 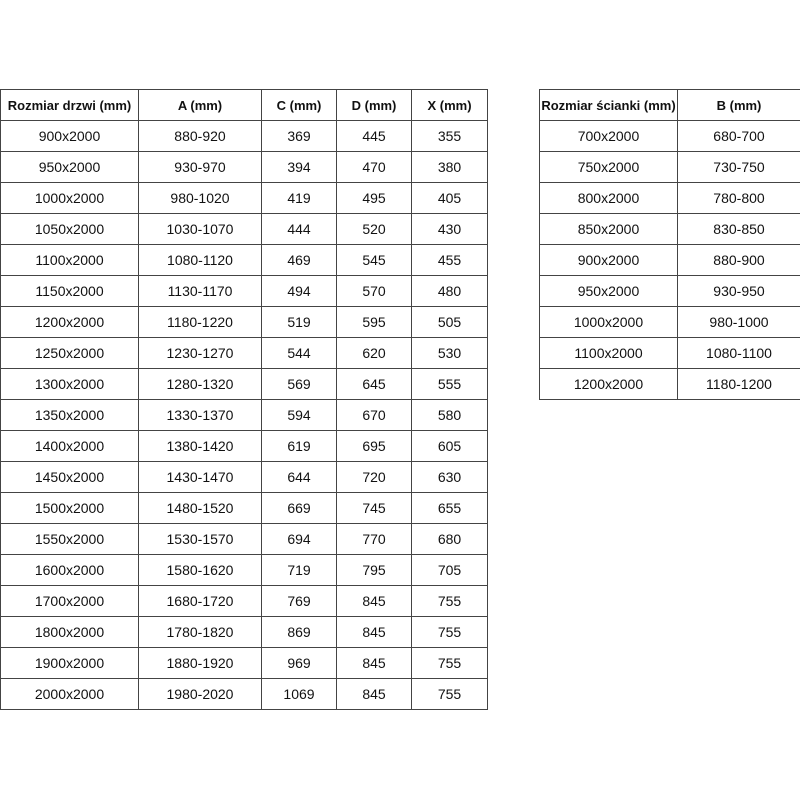 What do you see at coordinates (738, 167) in the screenshot?
I see `table-cell: 730-750` at bounding box center [738, 167].